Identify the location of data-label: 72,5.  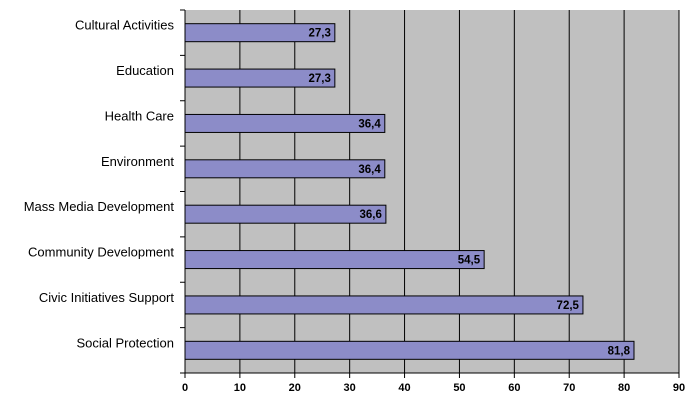
(568, 306).